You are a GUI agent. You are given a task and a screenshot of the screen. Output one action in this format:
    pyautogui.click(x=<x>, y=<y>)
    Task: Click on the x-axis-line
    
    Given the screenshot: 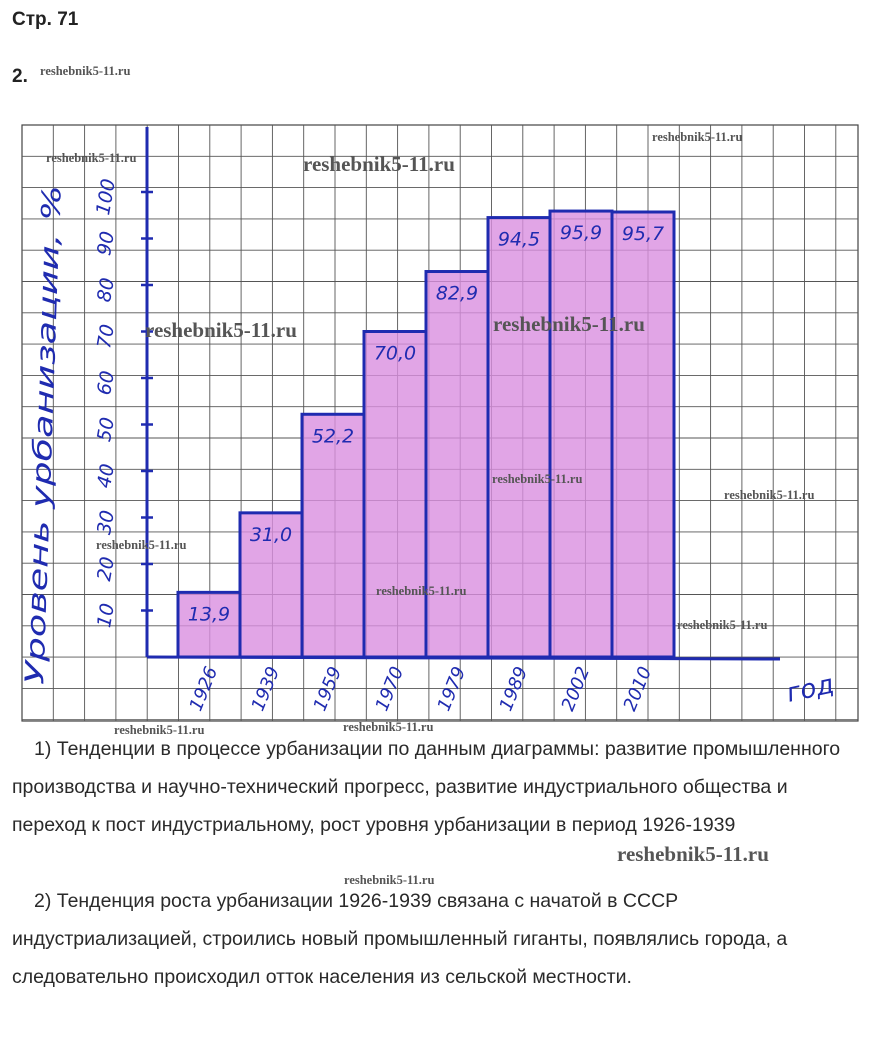 What is the action you would take?
    pyautogui.click(x=463, y=658)
    